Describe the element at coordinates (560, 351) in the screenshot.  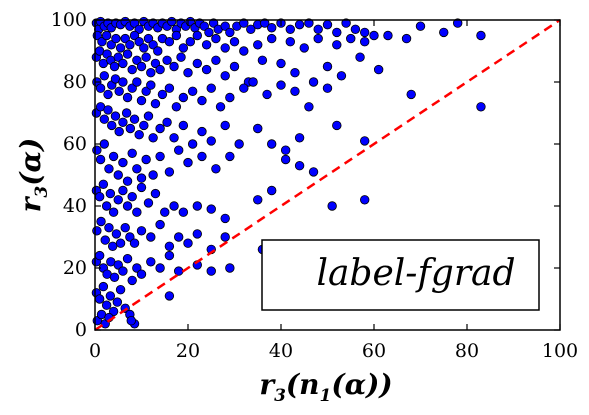
I see `x-tick-label: 100` at that location.